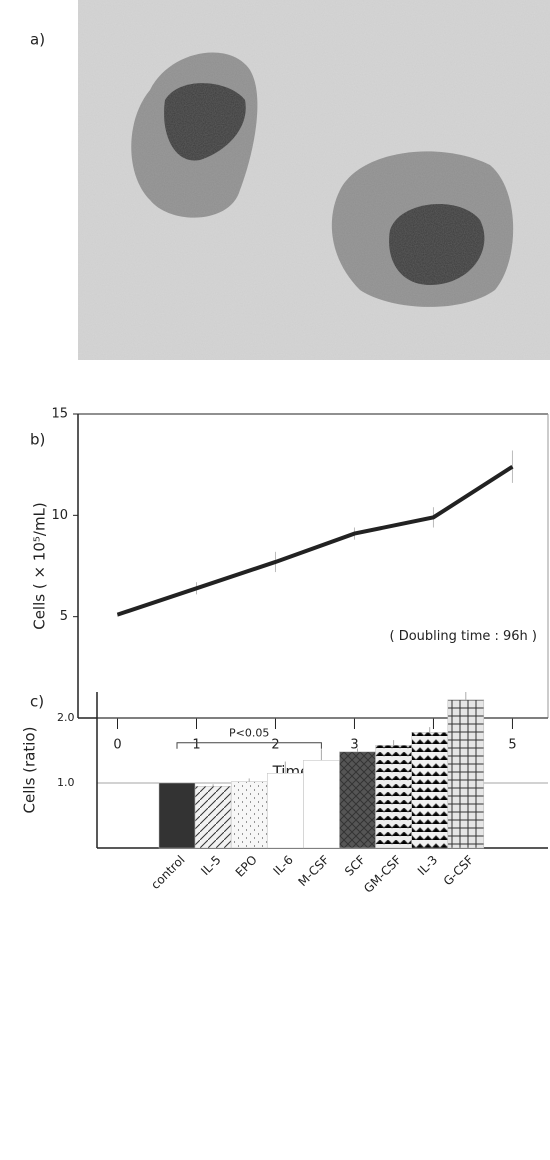  Describe the element at coordinates (354, 745) in the screenshot. I see `x-tick-label: 3` at that location.